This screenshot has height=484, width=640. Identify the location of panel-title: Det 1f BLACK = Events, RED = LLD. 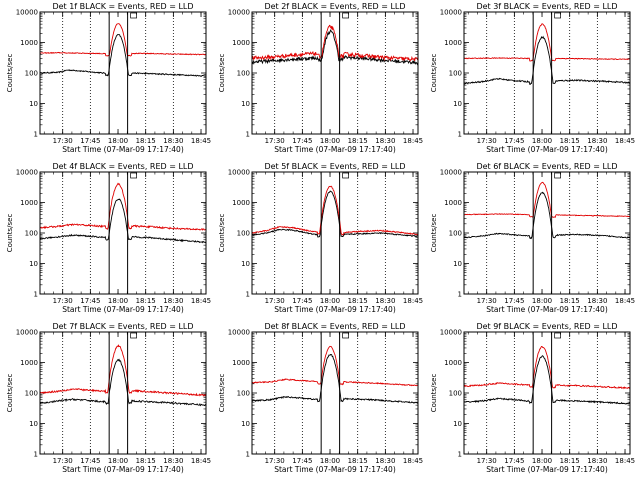
(122, 6).